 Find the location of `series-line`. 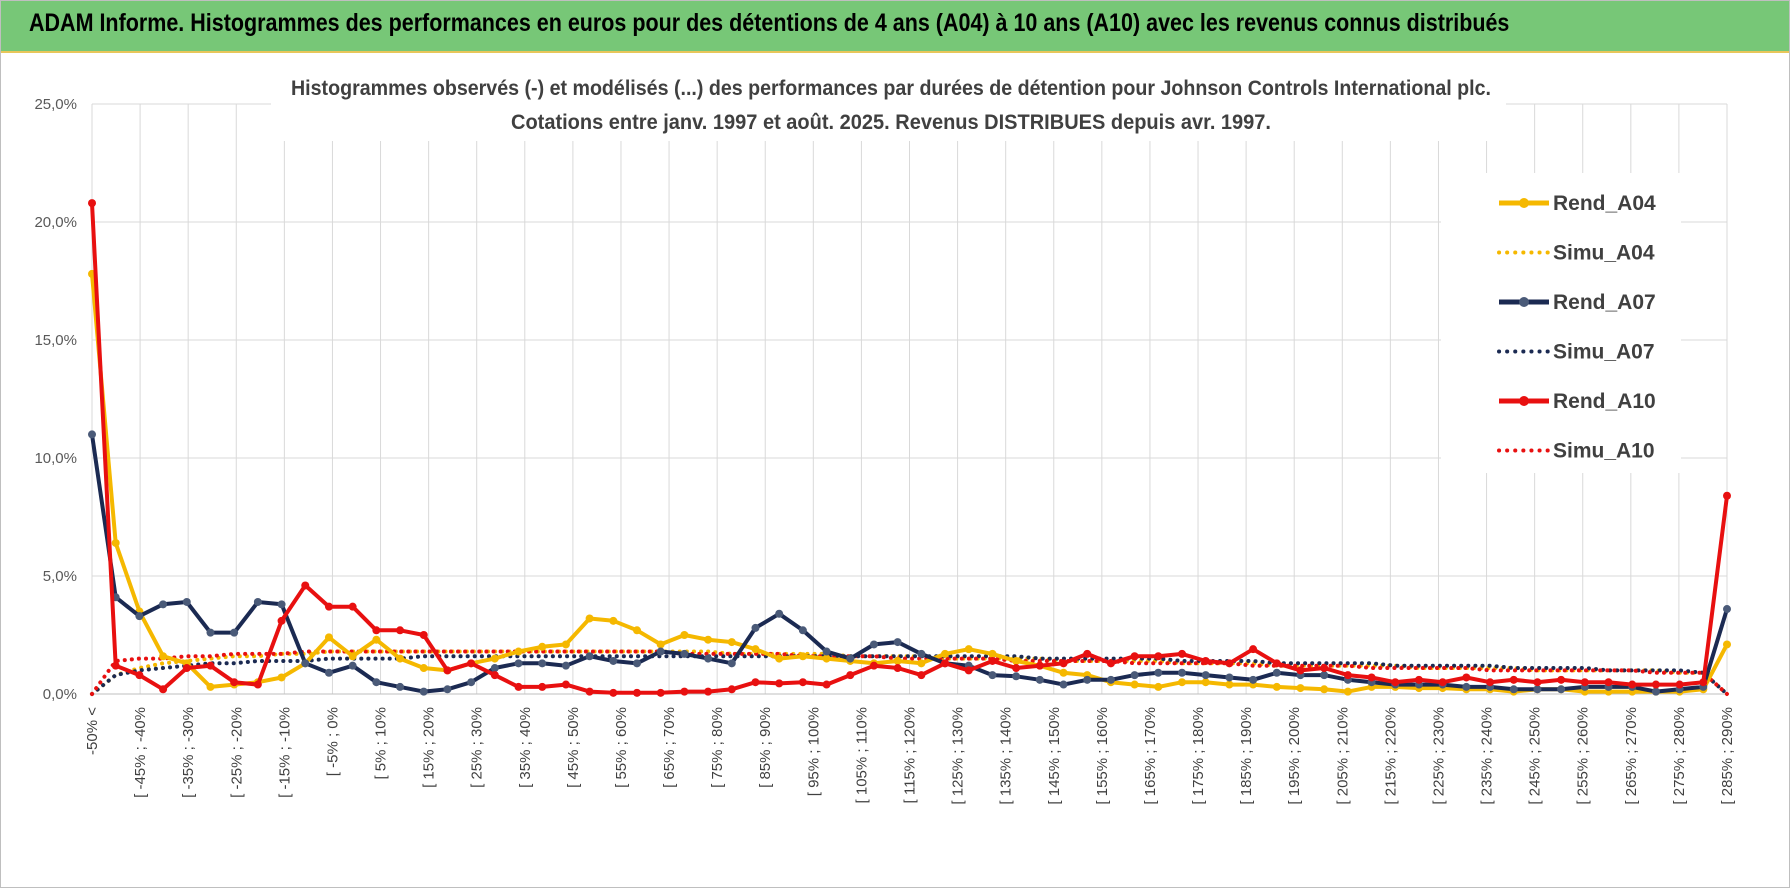

series-line is located at coordinates (909, 672).